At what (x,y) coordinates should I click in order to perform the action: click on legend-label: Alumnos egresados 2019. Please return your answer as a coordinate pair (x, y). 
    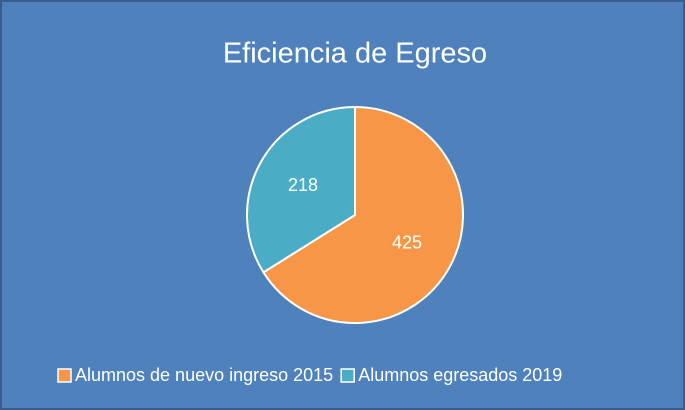
    Looking at the image, I should click on (460, 375).